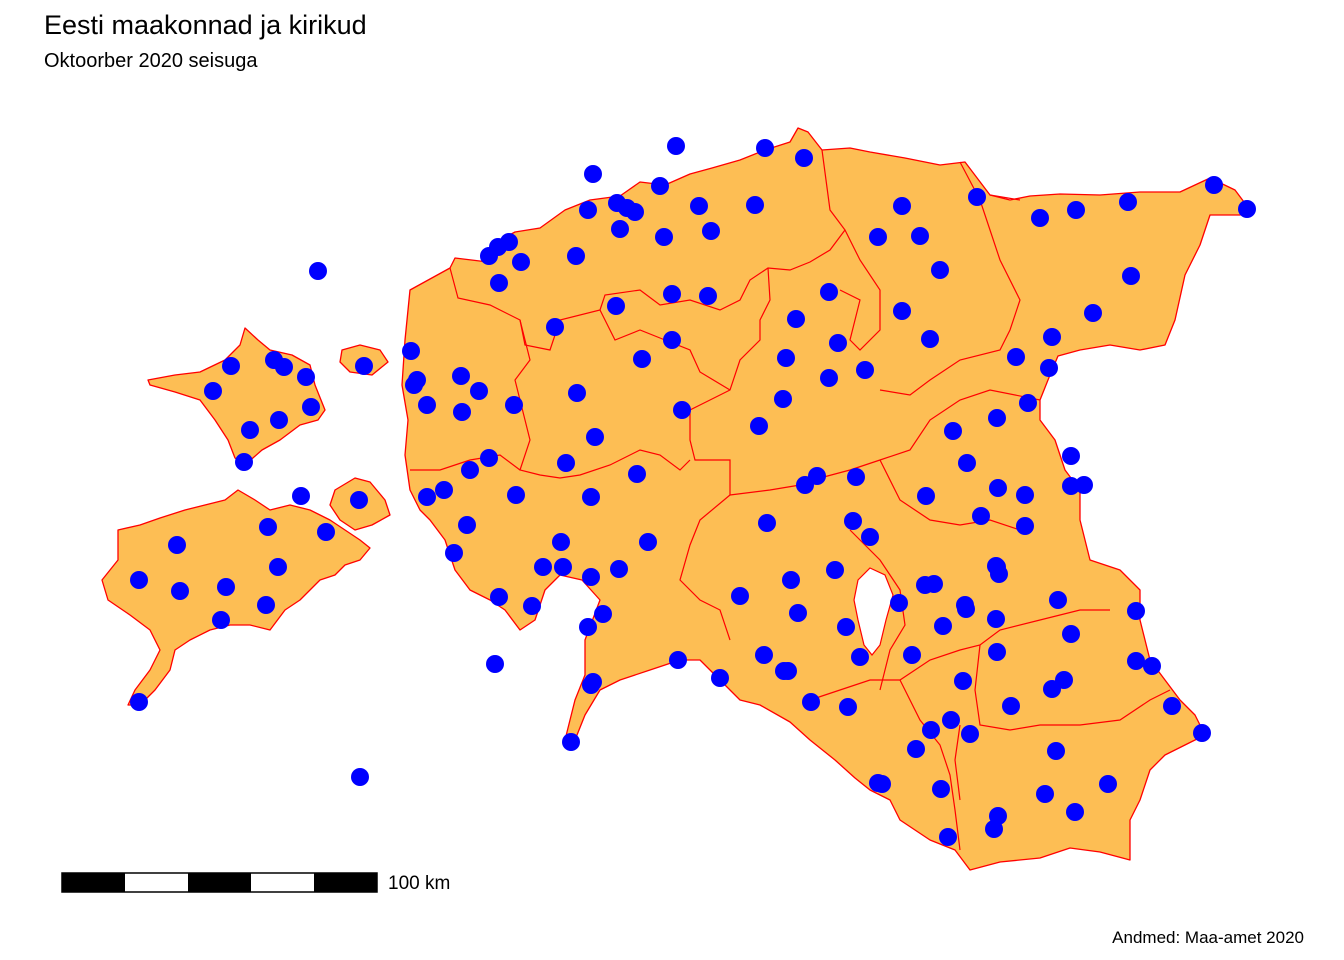 This screenshot has width=1344, height=960. I want to click on scale-bar-label: 100 km, so click(419, 883).